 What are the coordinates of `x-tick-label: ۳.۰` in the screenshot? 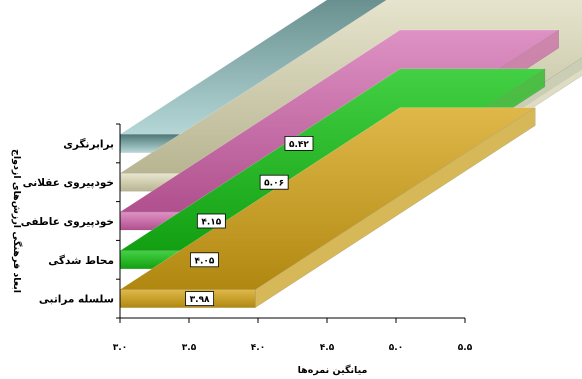 It's located at (120, 348).